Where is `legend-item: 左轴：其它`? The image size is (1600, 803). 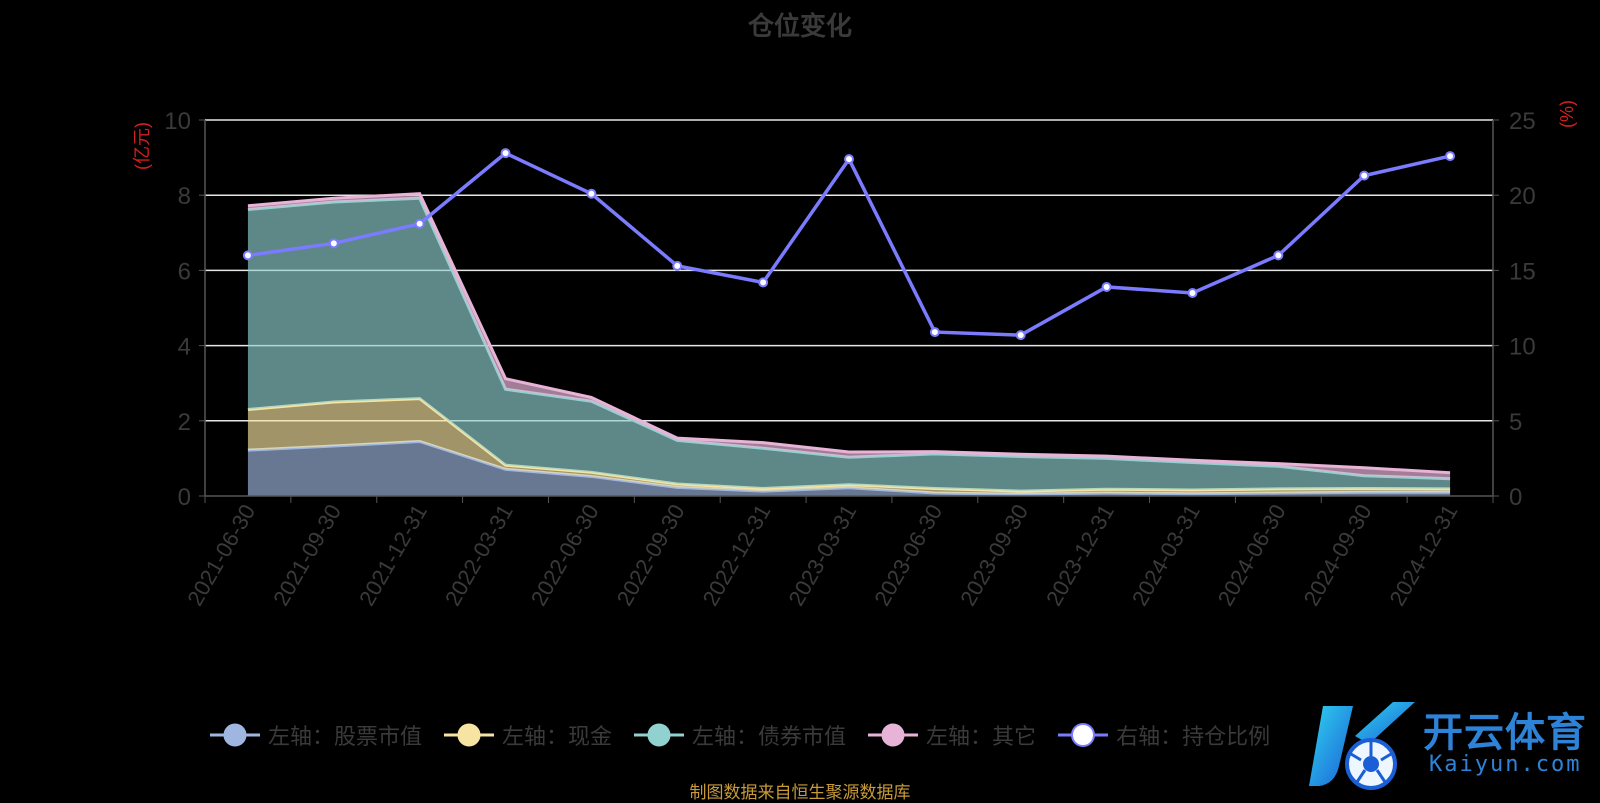 legend-item: 左轴：其它 is located at coordinates (952, 735).